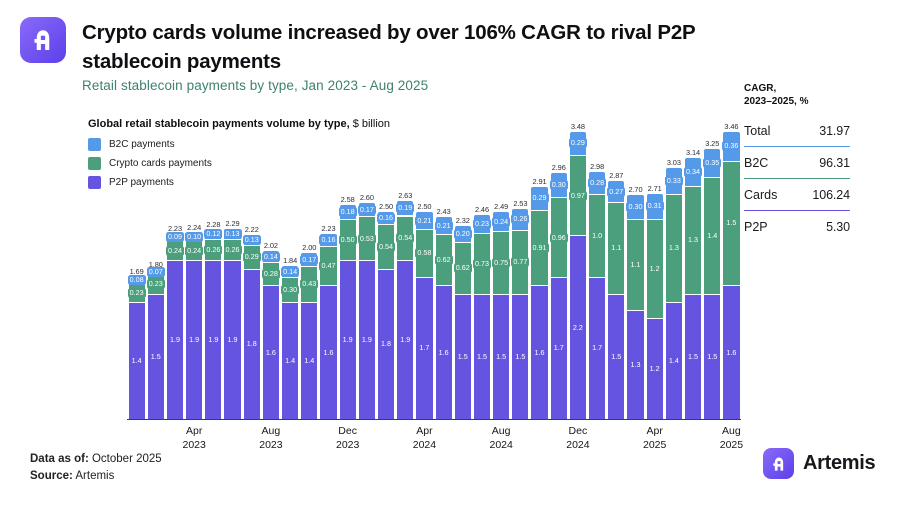  Describe the element at coordinates (443, 318) in the screenshot. I see `bar-may-2024: 1.6 0.62 0.21` at that location.